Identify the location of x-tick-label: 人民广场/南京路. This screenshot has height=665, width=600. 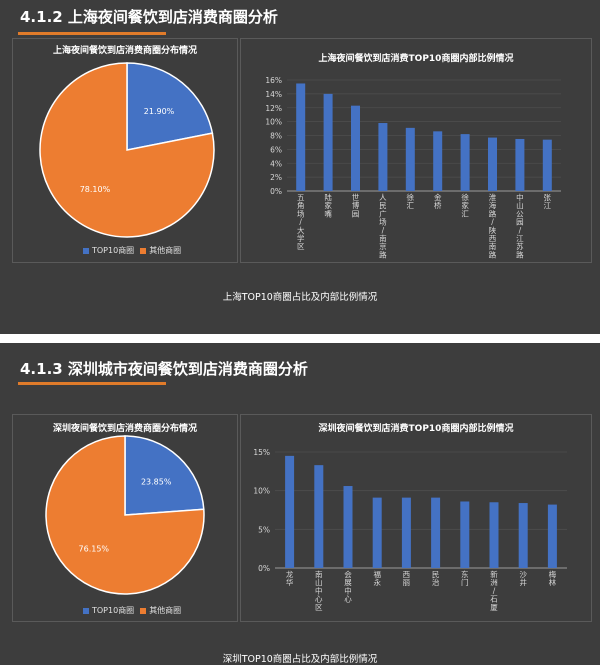
(383, 226).